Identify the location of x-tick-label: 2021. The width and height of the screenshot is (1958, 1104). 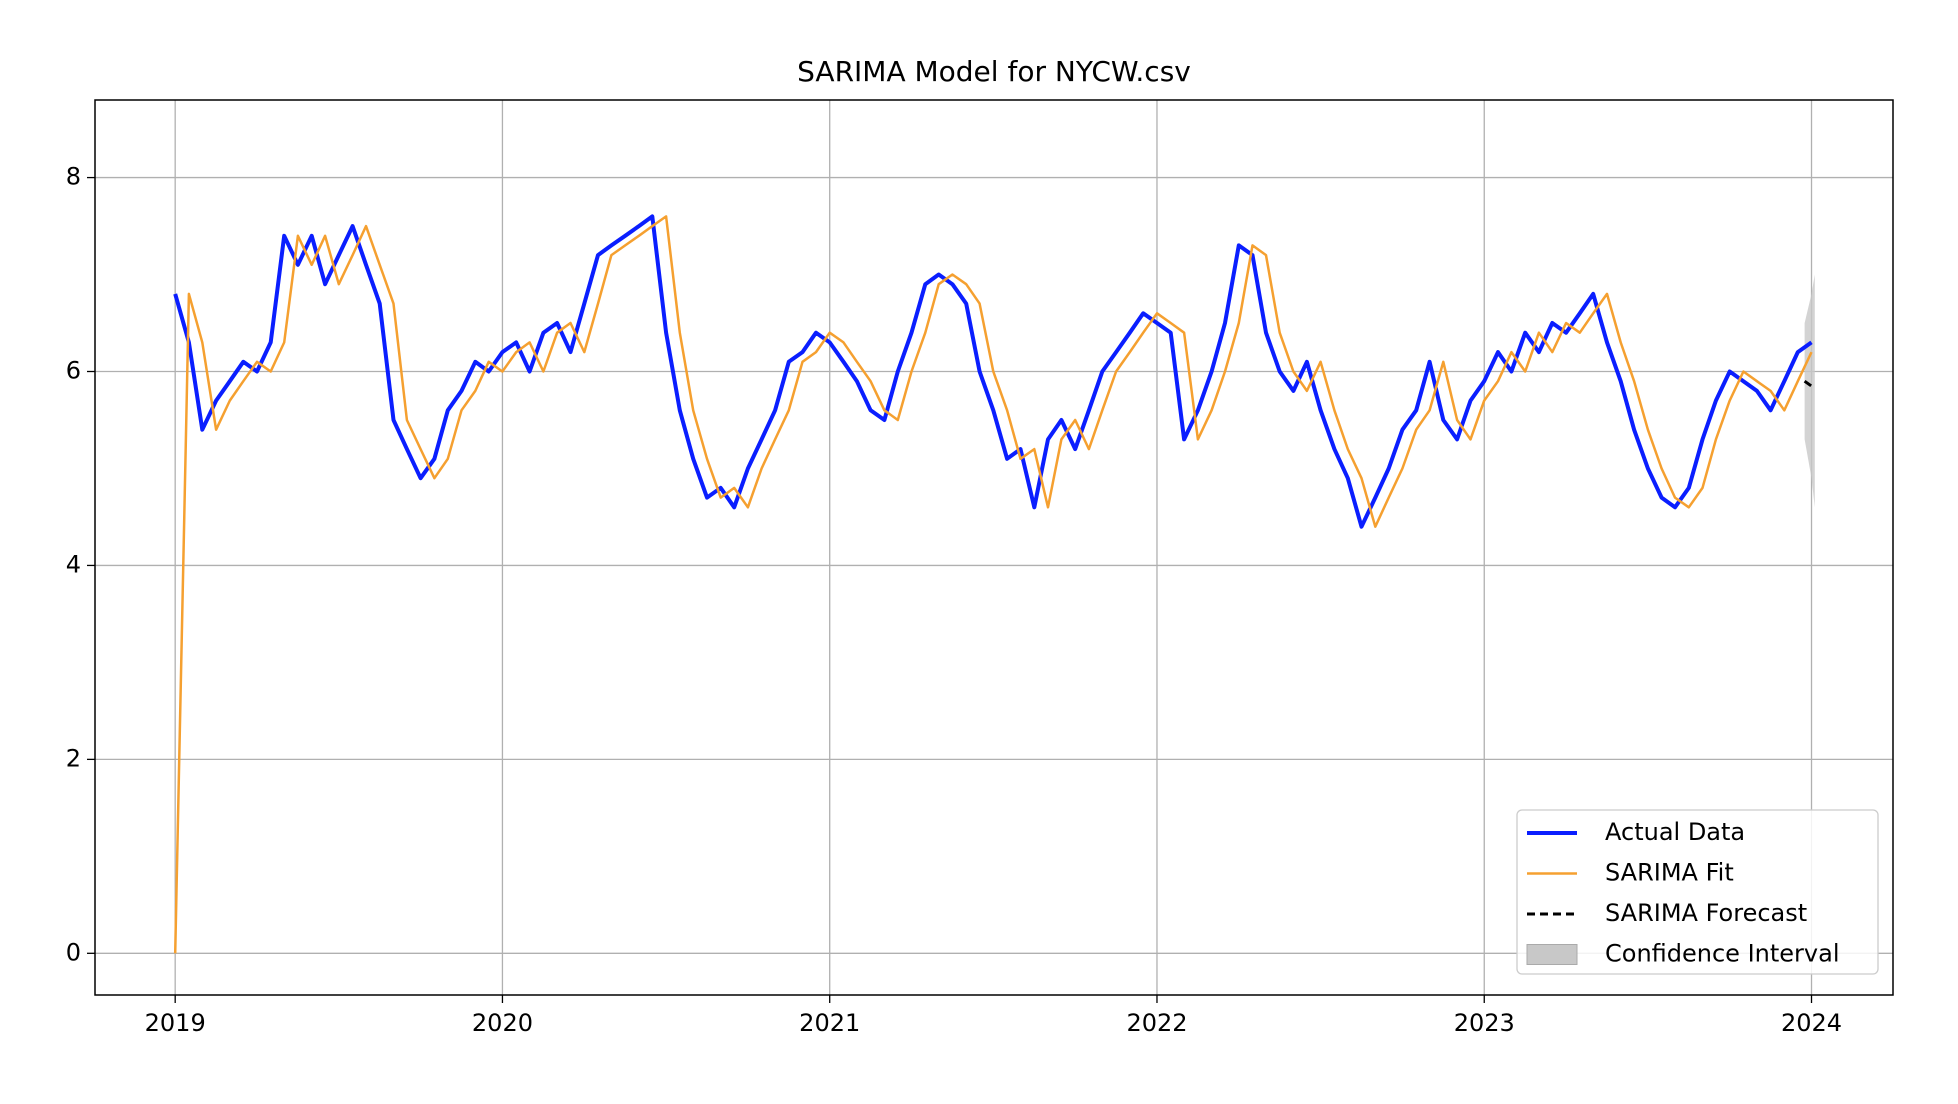
(829, 1023).